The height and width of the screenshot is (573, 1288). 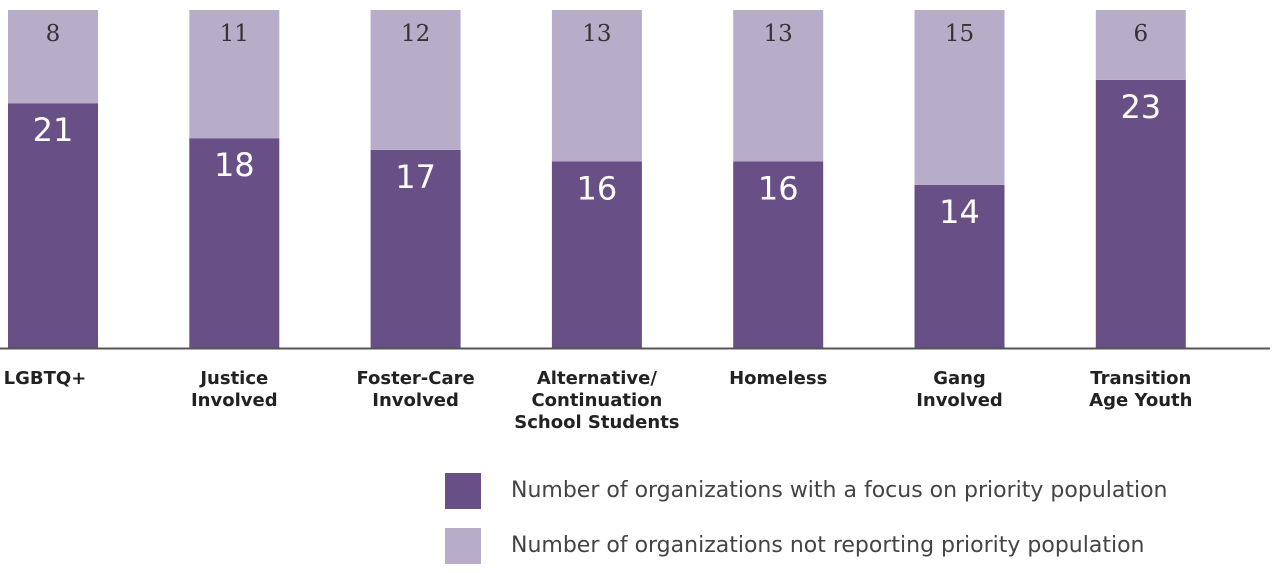 What do you see at coordinates (1140, 107) in the screenshot?
I see `data-label-focus: 23` at bounding box center [1140, 107].